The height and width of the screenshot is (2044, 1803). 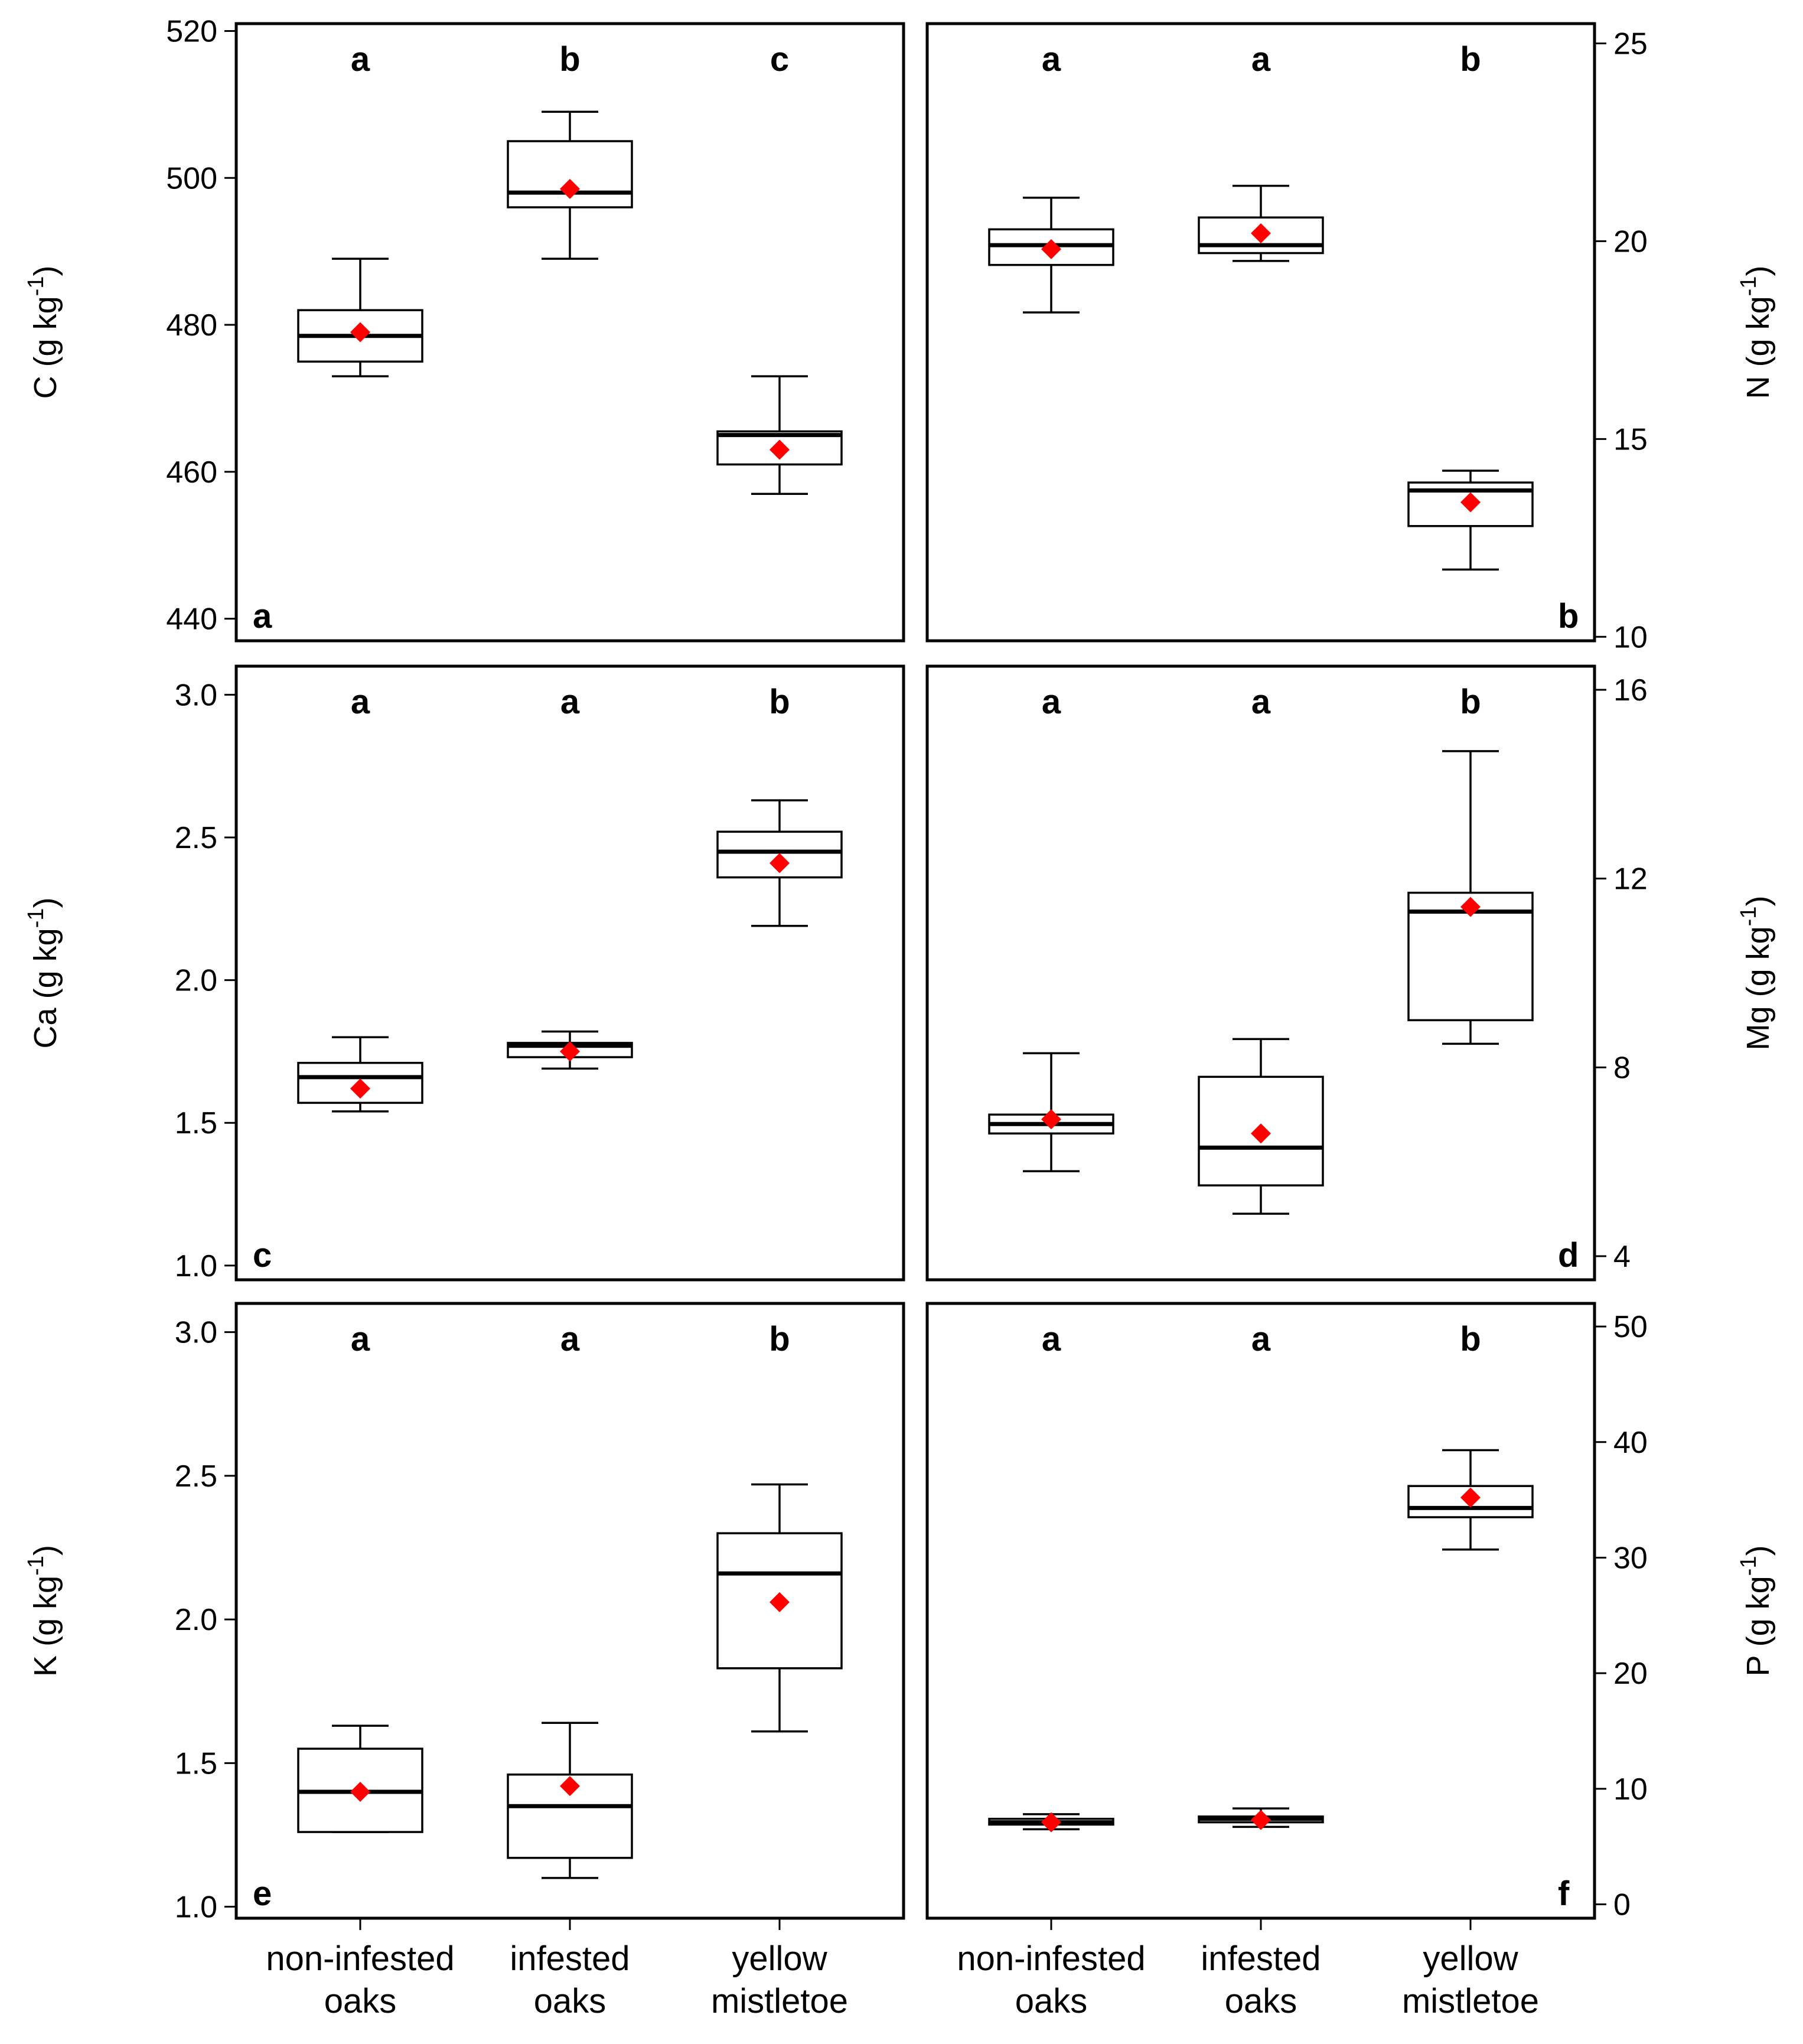 I want to click on y-tick-label: 1.5, so click(x=196, y=1764).